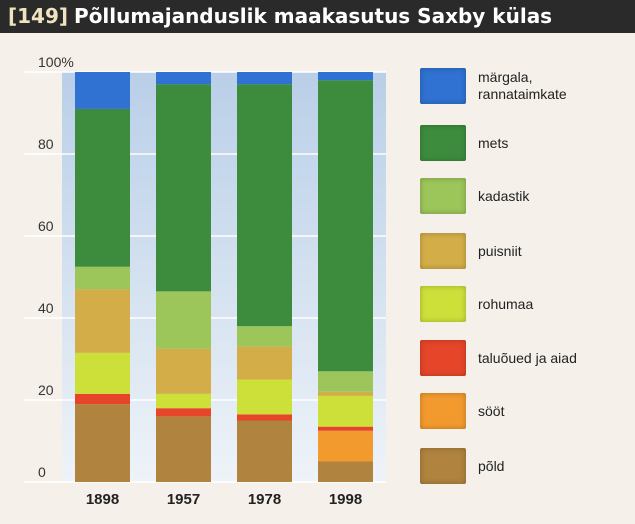  I want to click on legend-label: taluõued ja aiad, so click(527, 358).